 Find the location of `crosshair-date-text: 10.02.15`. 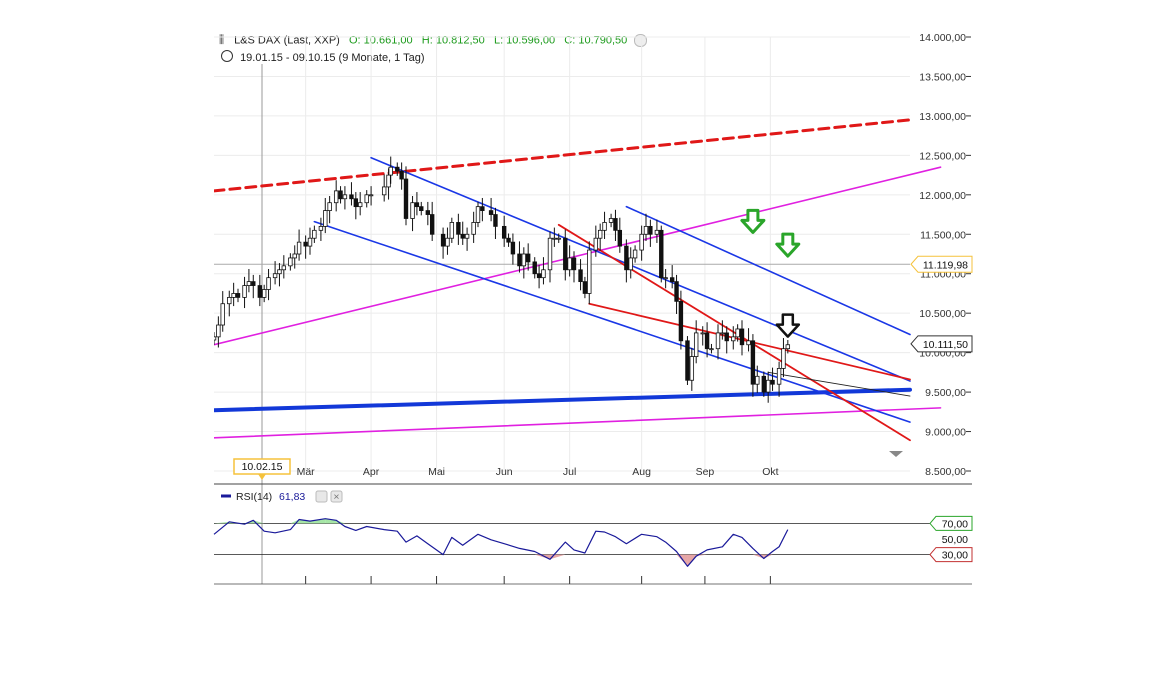

crosshair-date-text: 10.02.15 is located at coordinates (262, 467).